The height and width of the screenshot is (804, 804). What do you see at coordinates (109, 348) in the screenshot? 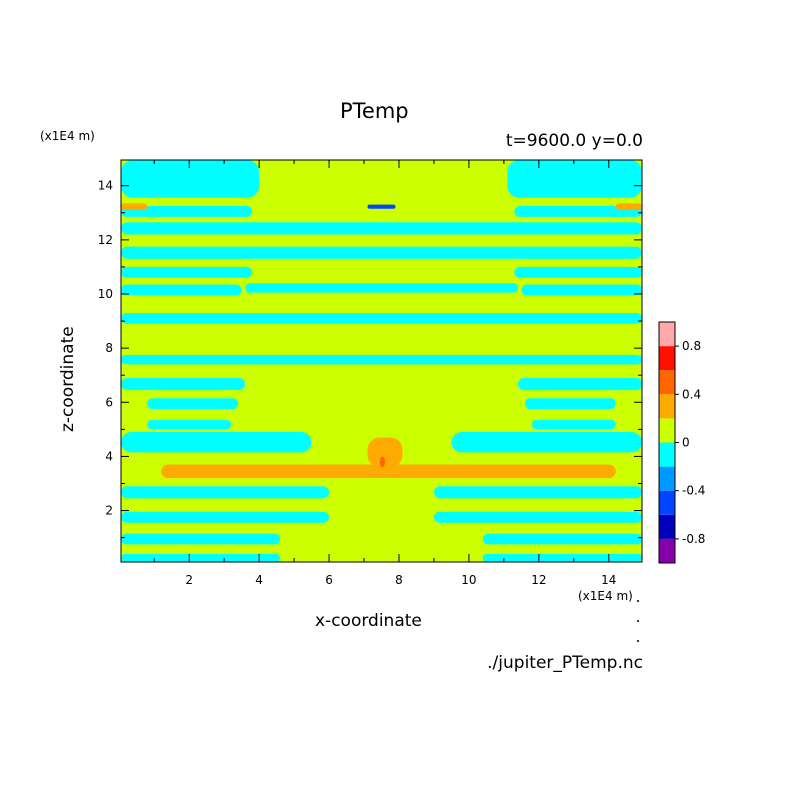
I see `y-tick-label: 8` at bounding box center [109, 348].